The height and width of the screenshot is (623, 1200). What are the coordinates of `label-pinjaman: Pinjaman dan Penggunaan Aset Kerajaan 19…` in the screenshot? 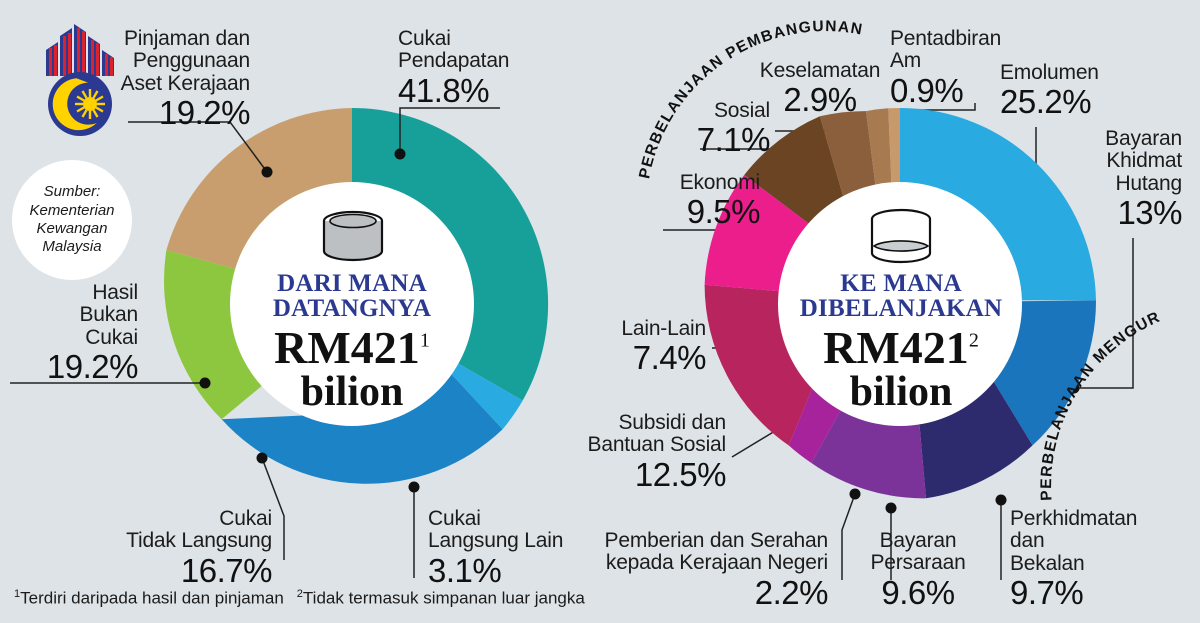 It's located at (145, 79).